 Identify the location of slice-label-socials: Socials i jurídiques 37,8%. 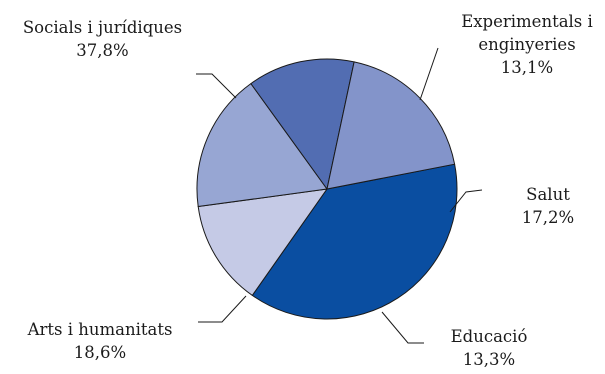
(102, 39).